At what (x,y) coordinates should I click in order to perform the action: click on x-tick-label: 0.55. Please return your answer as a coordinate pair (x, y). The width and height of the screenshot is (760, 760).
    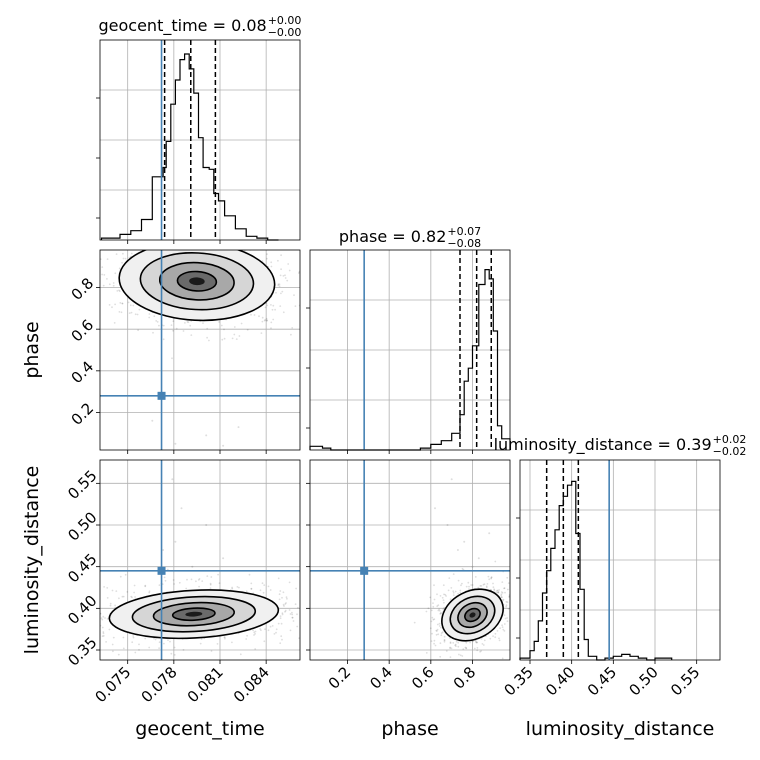
    Looking at the image, I should click on (685, 681).